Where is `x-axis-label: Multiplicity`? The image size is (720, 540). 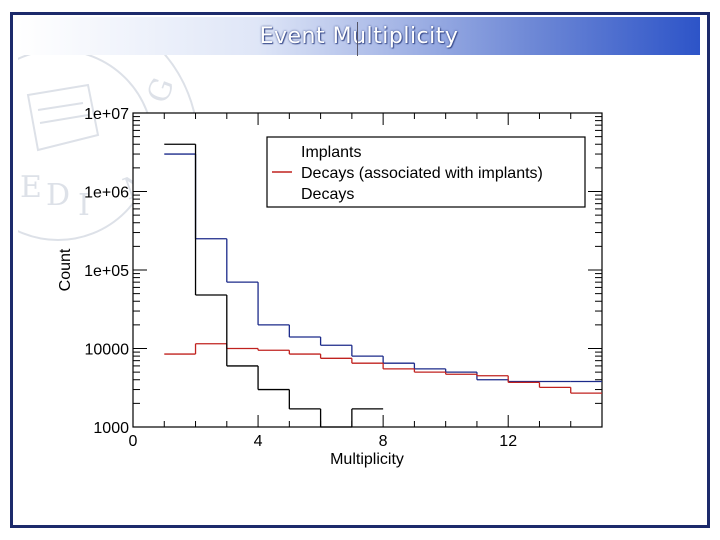 x-axis-label: Multiplicity is located at coordinates (367, 459).